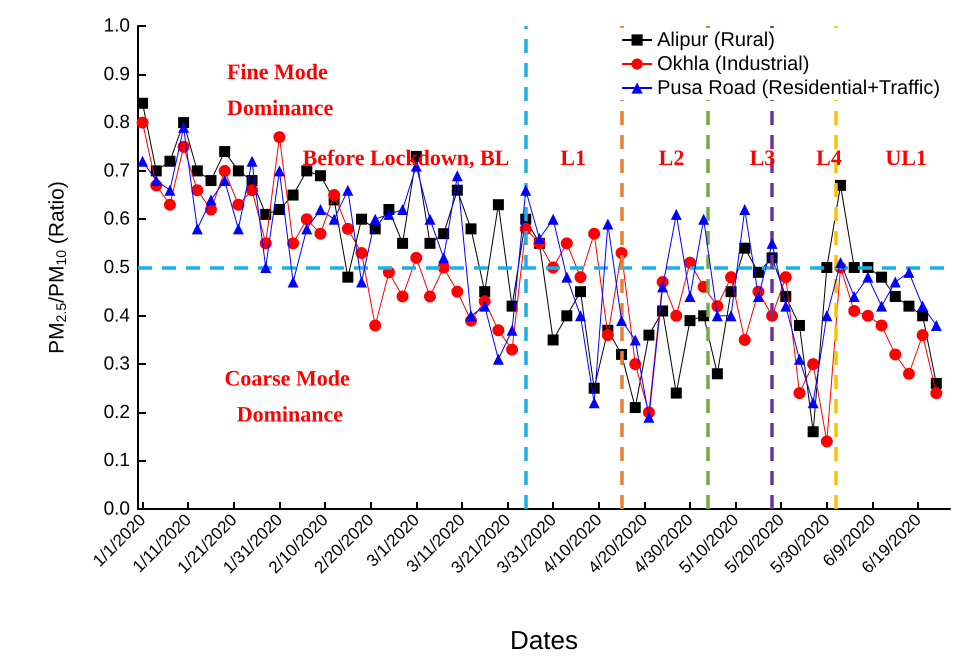 The height and width of the screenshot is (670, 960). Describe the element at coordinates (716, 40) in the screenshot. I see `legend-label: Alipur (Rural)` at that location.